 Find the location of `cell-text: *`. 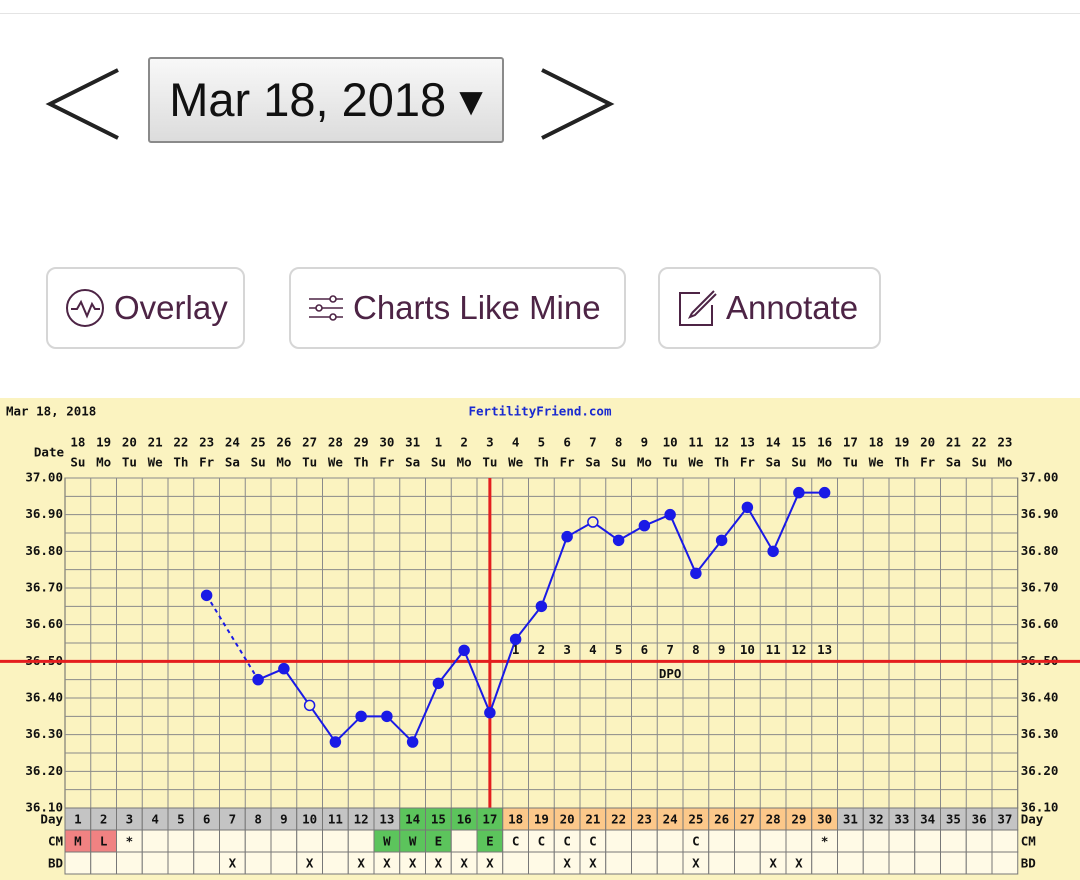

cell-text: * is located at coordinates (825, 841).